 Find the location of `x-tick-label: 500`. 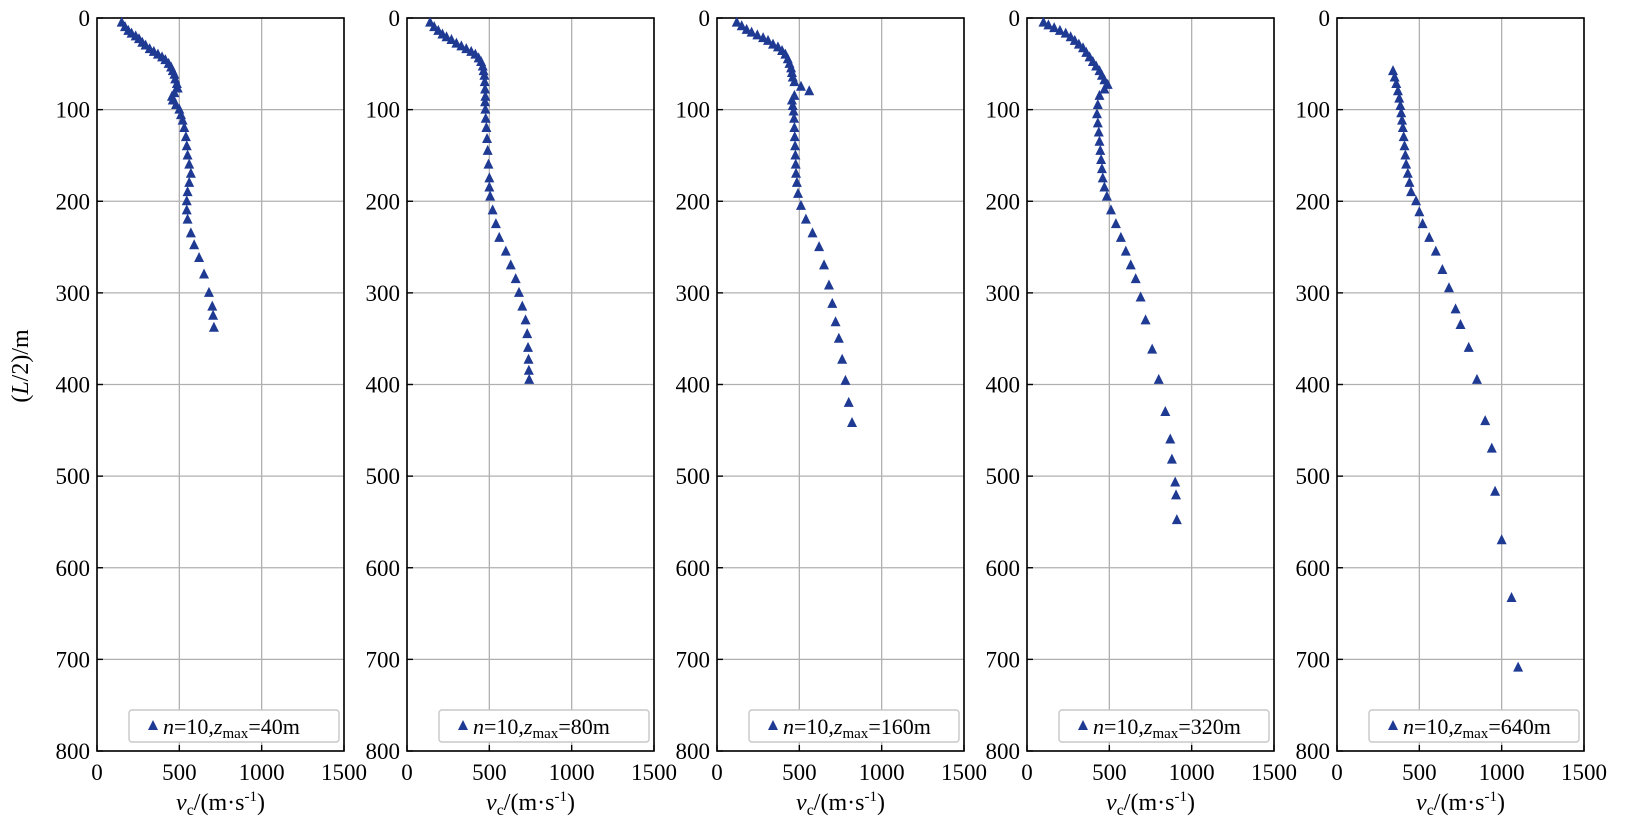

x-tick-label: 500 is located at coordinates (1419, 772).